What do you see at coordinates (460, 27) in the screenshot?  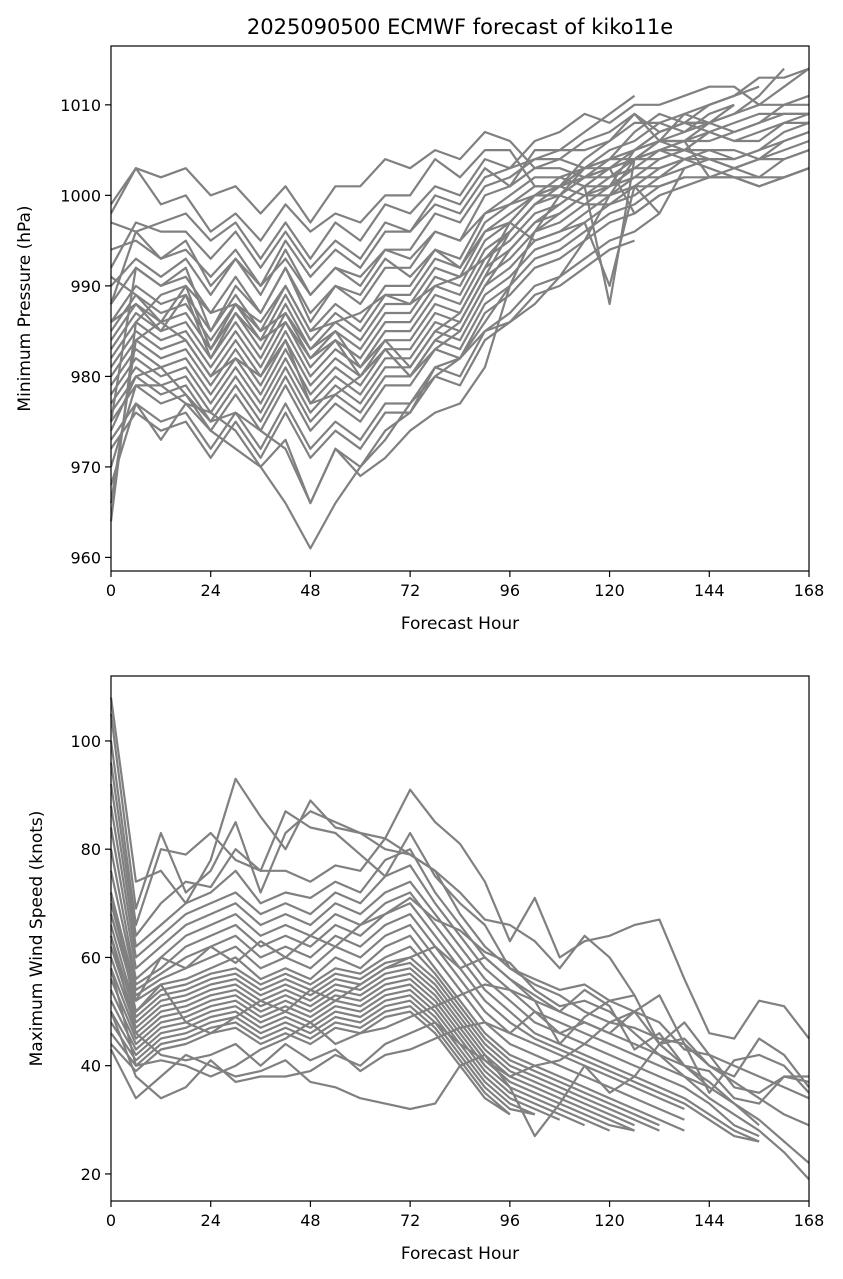 I see `chart-title: 2025090500 ECMWF forecast of kiko11e` at bounding box center [460, 27].